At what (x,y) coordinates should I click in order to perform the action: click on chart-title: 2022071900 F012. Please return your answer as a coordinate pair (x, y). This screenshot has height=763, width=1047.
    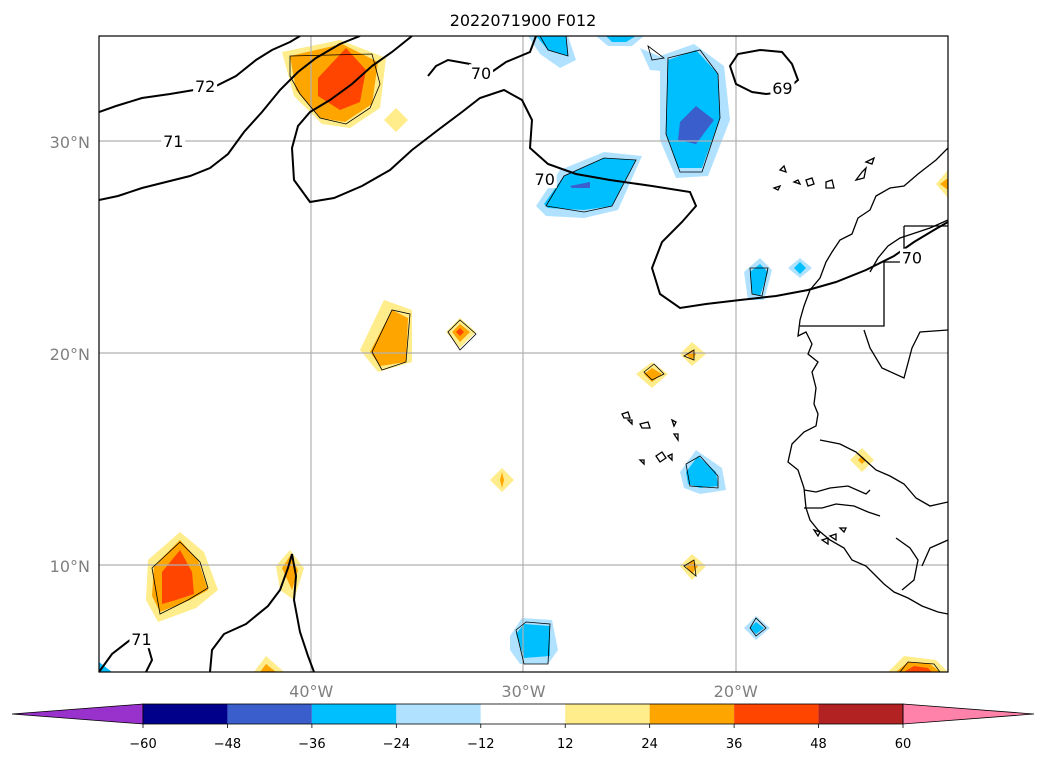
    Looking at the image, I should click on (523, 20).